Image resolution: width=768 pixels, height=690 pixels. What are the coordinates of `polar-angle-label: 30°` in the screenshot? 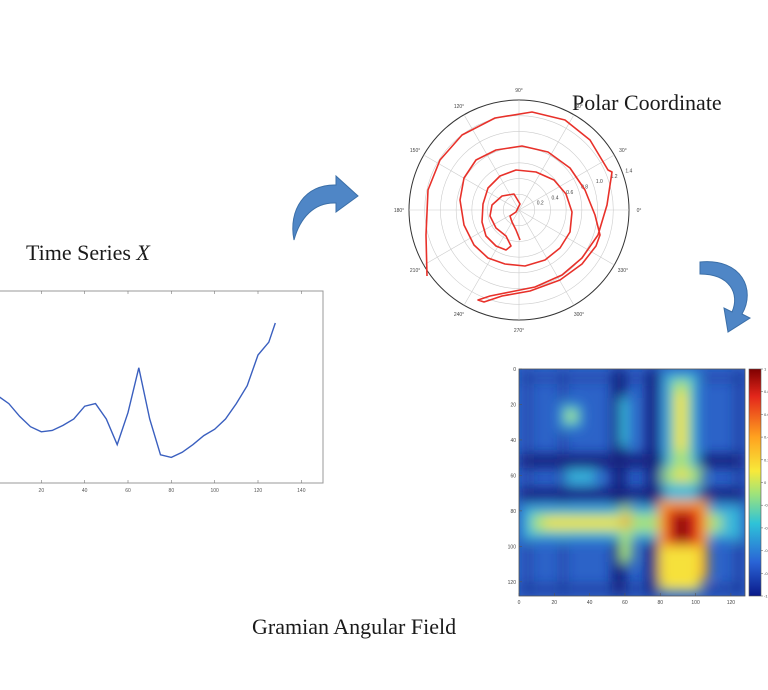 It's located at (623, 151).